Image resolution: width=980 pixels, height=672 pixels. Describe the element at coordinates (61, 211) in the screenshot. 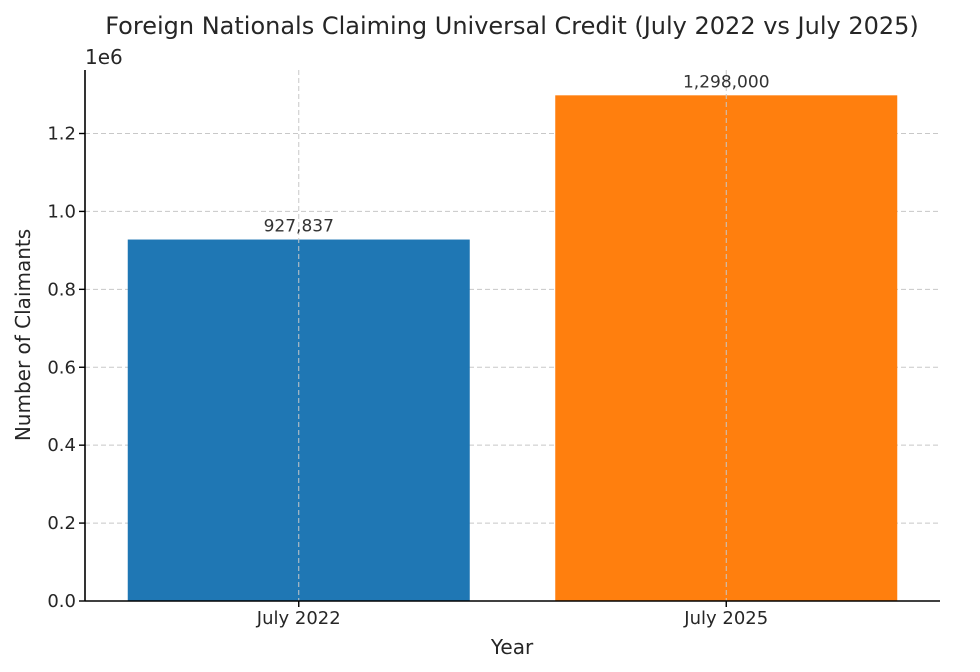

I see `y-tick-label: 1.0` at that location.